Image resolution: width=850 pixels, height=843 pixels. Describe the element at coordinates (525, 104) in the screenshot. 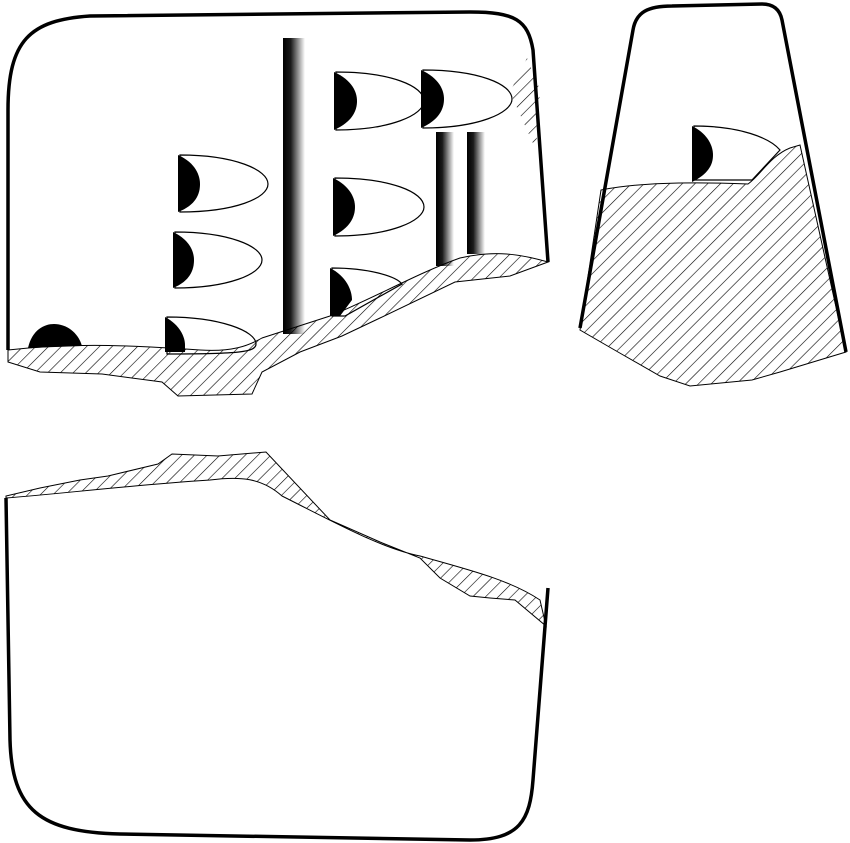

I see `fragment-upper-left-corner-break` at that location.